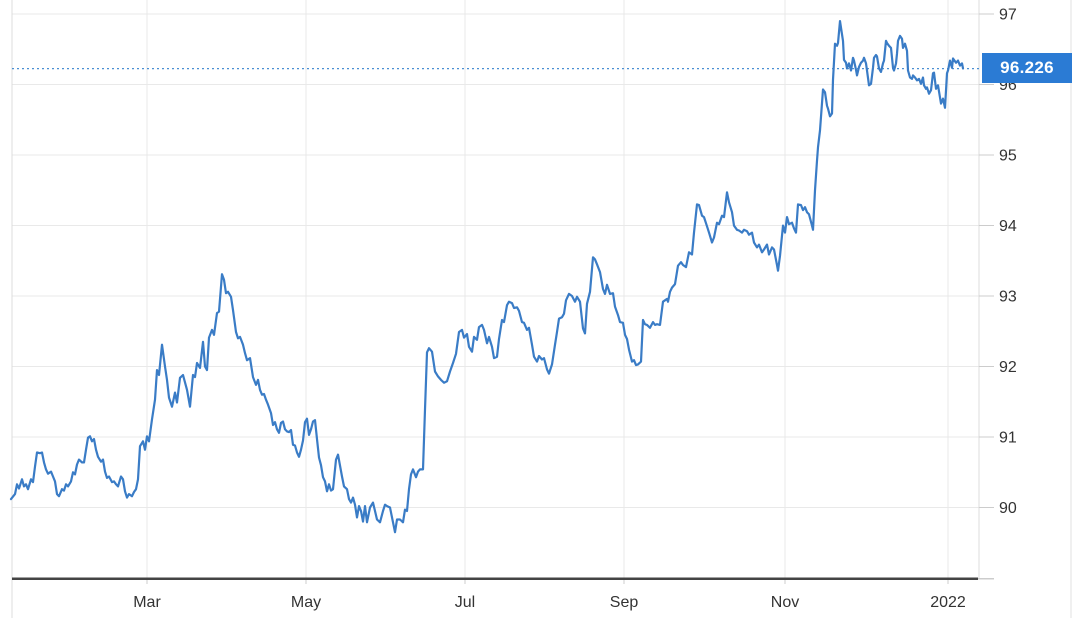  What do you see at coordinates (147, 602) in the screenshot?
I see `x-axis-label: Mar` at bounding box center [147, 602].